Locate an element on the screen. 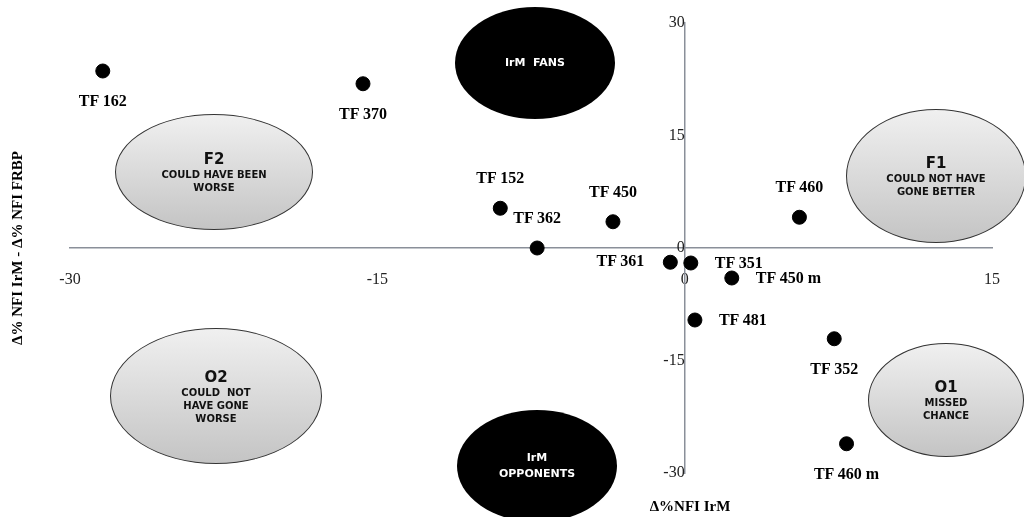  annotation: O2 is located at coordinates (216, 376).